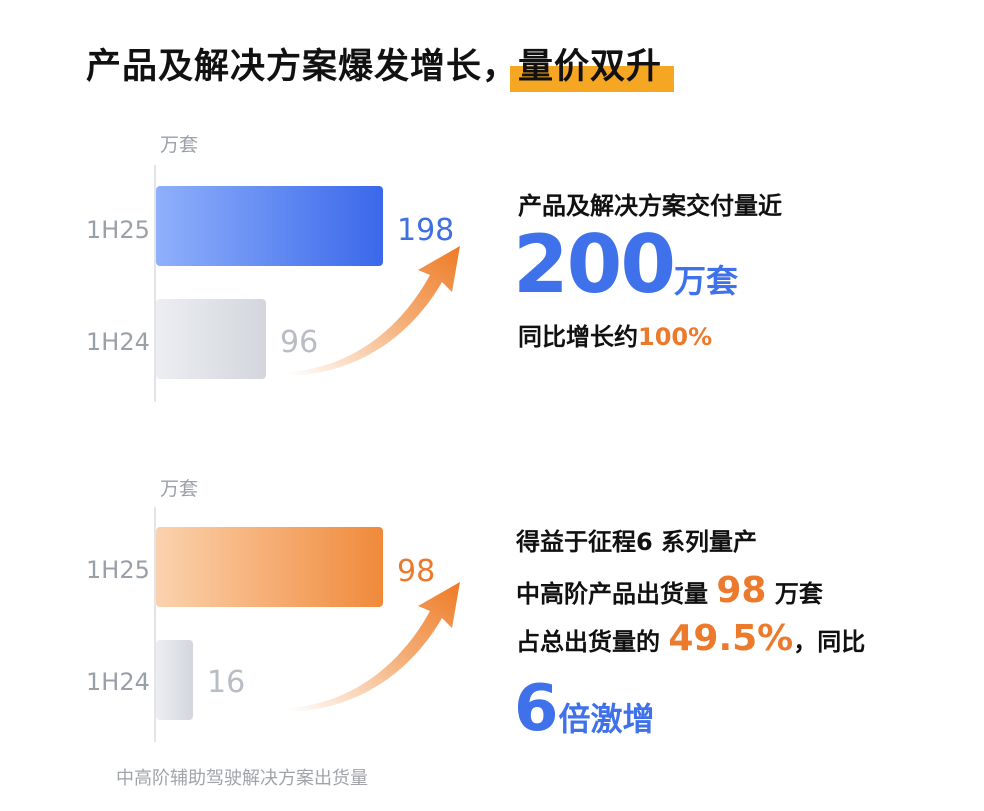  Describe the element at coordinates (299, 342) in the screenshot. I see `chart-1-value-1h24: 96` at that location.